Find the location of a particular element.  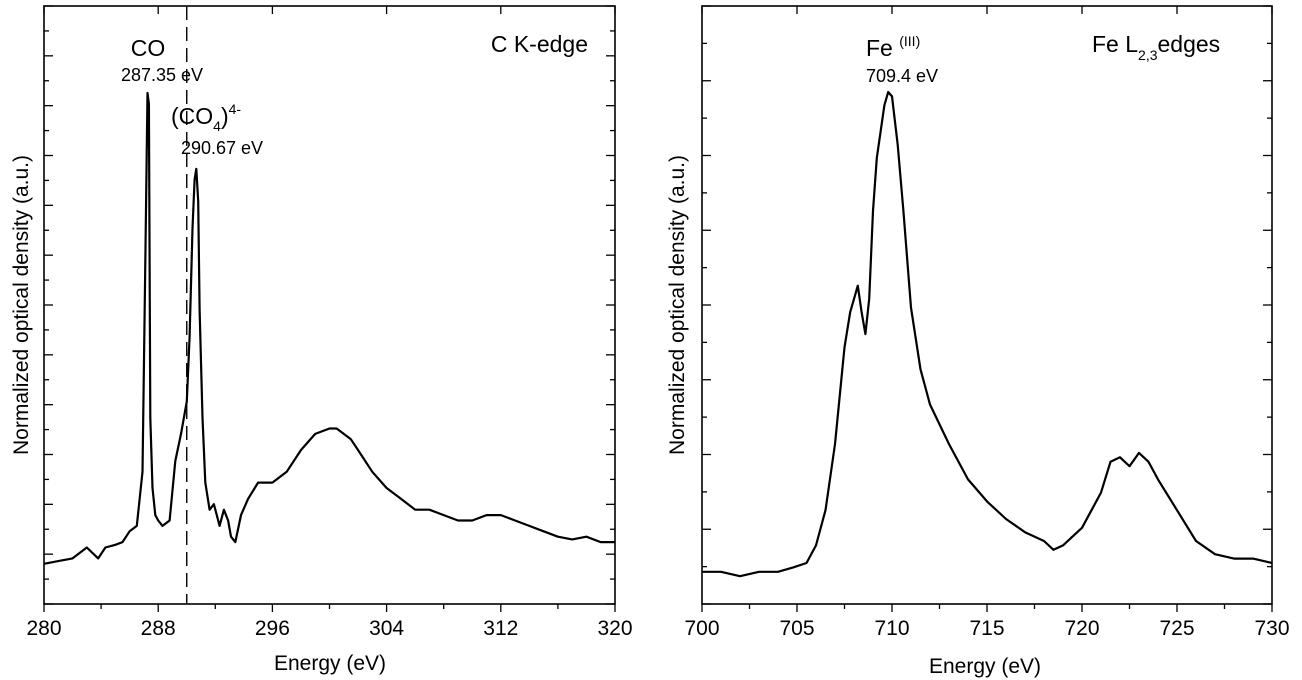

carbonate-label-main: (CO is located at coordinates (192, 116).